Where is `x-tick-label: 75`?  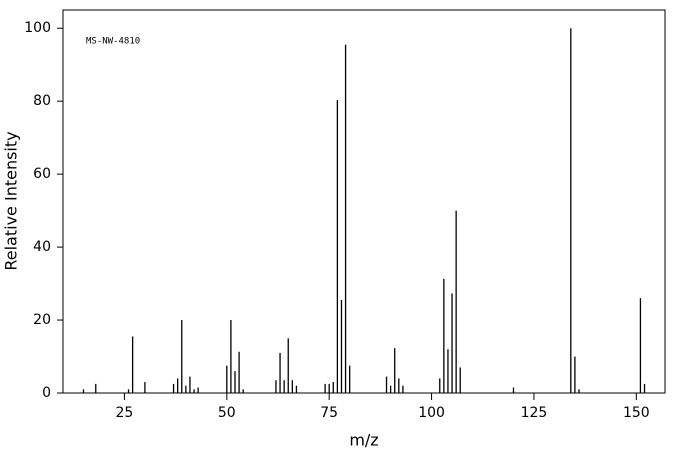 x-tick-label: 75 is located at coordinates (329, 413).